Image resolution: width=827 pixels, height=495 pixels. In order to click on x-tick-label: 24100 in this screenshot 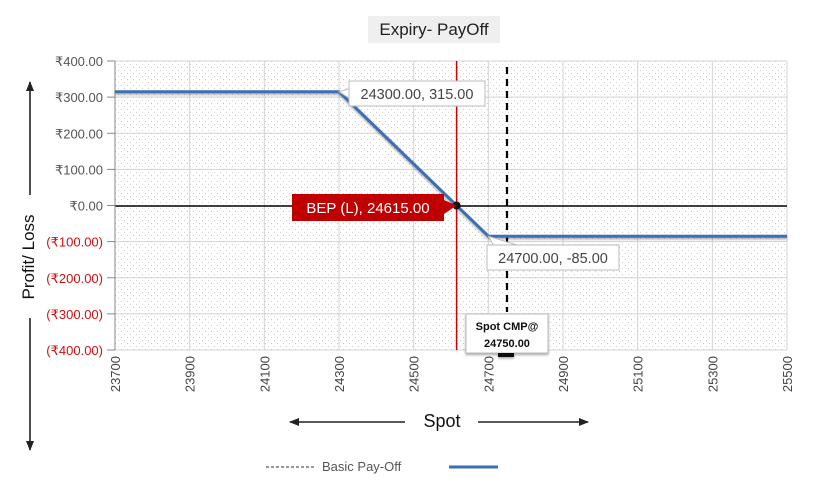, I will do `click(264, 374)`.